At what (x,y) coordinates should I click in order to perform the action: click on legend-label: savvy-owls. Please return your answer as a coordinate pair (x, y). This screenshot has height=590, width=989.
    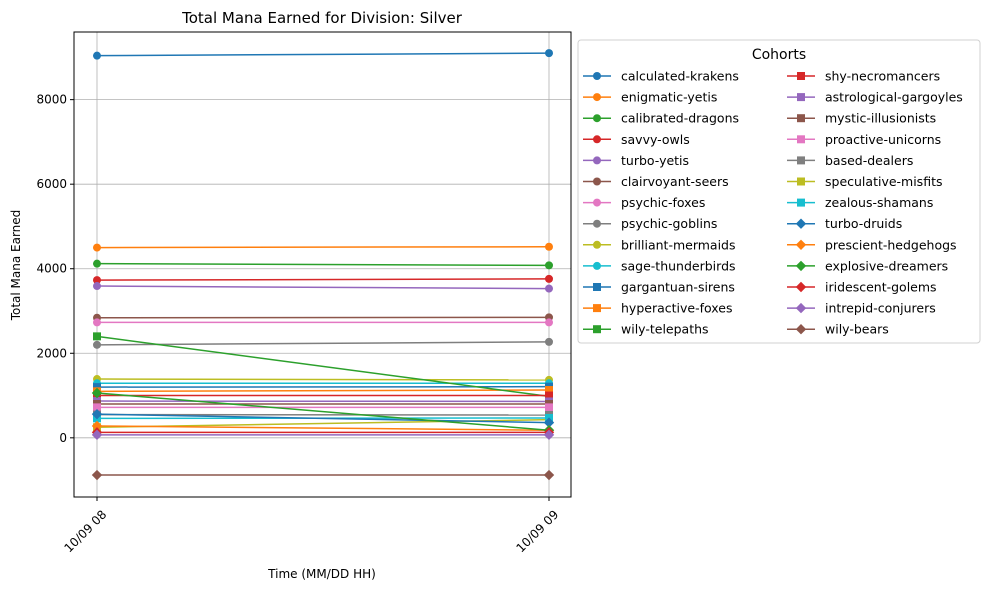
    Looking at the image, I should click on (655, 139).